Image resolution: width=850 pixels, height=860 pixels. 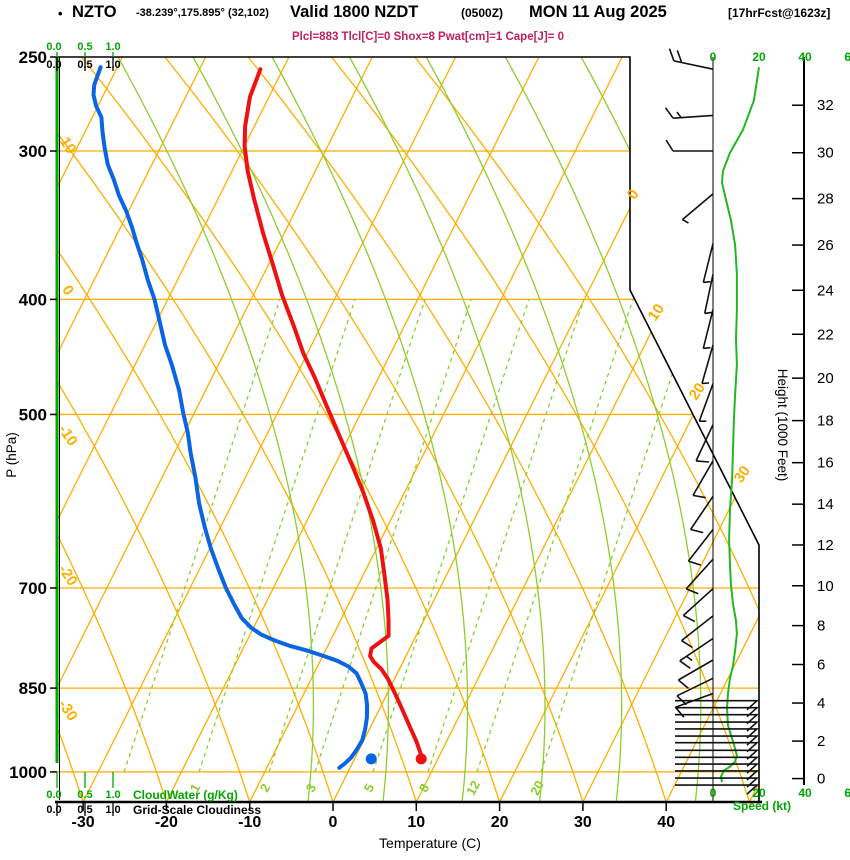 I want to click on isotherm-label: 0, so click(x=633, y=194).